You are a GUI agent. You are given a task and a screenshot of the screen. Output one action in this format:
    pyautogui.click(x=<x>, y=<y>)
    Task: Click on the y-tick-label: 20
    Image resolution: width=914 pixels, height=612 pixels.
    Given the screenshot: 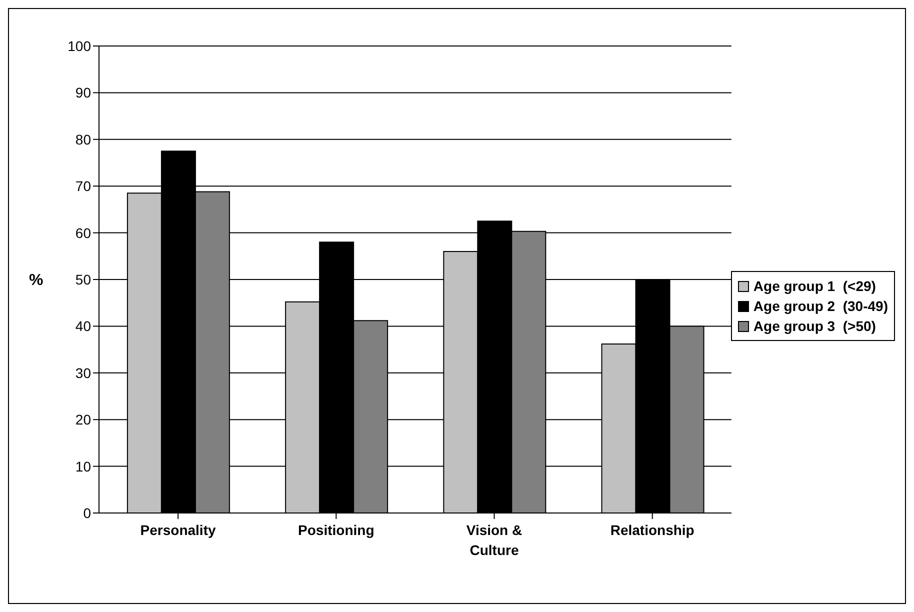 What is the action you would take?
    pyautogui.click(x=83, y=420)
    